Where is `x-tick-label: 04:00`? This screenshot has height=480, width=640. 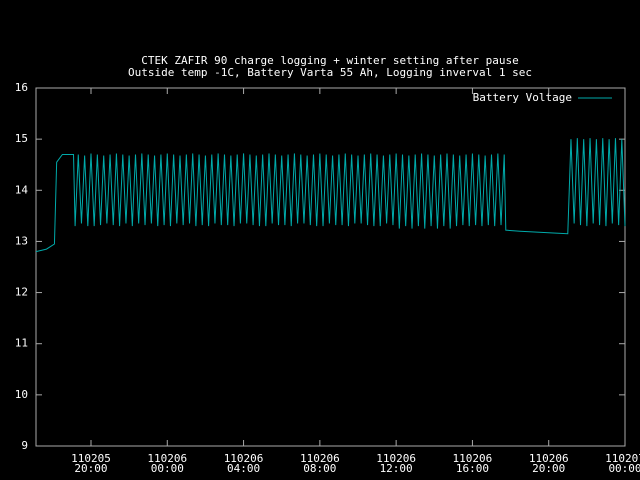 x-tick-label: 04:00 is located at coordinates (243, 468).